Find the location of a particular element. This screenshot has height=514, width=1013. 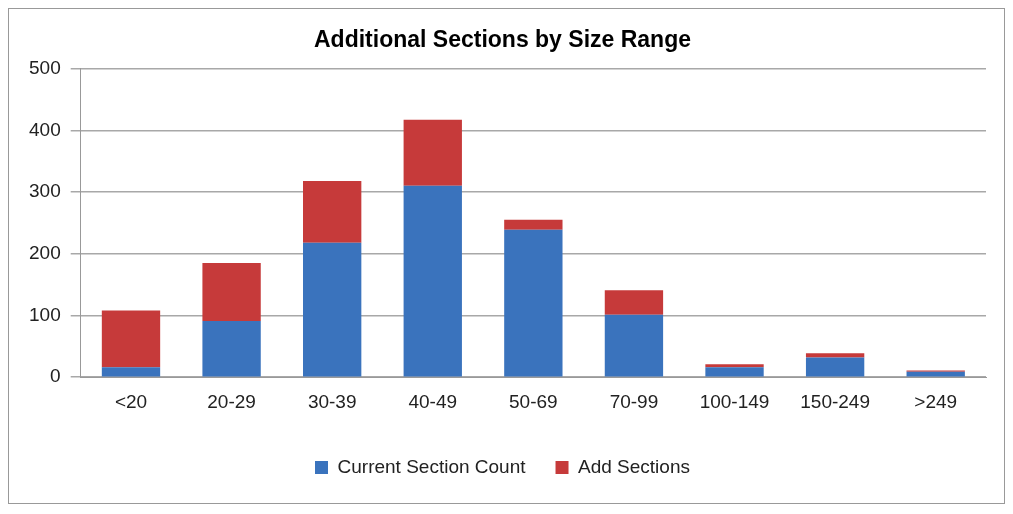

y-tick-label: 200 is located at coordinates (45, 252).